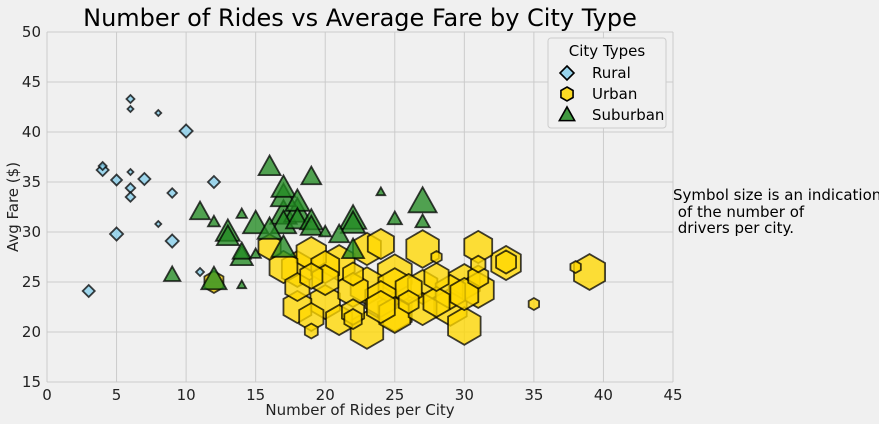  Describe the element at coordinates (31, 182) in the screenshot. I see `y-tick-label: 35` at that location.